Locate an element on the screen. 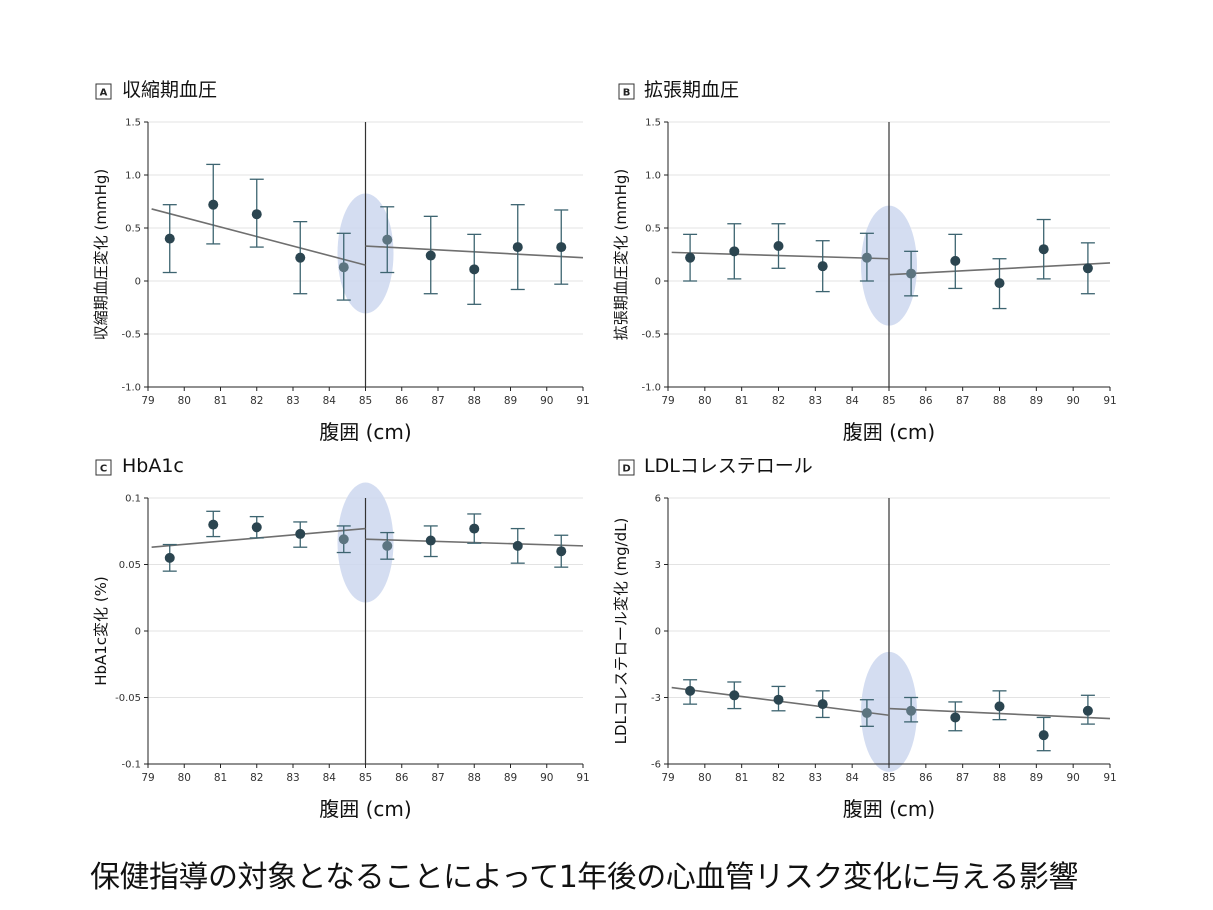 Image resolution: width=1213 pixels, height=910 pixels. panel-letter: B is located at coordinates (627, 93).